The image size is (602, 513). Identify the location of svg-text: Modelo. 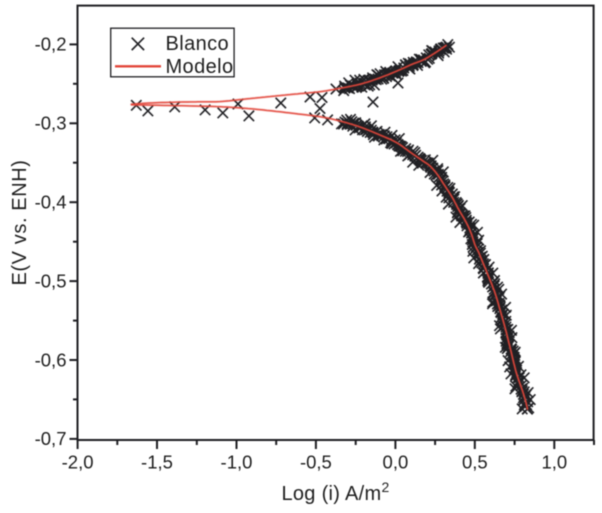
(200, 67).